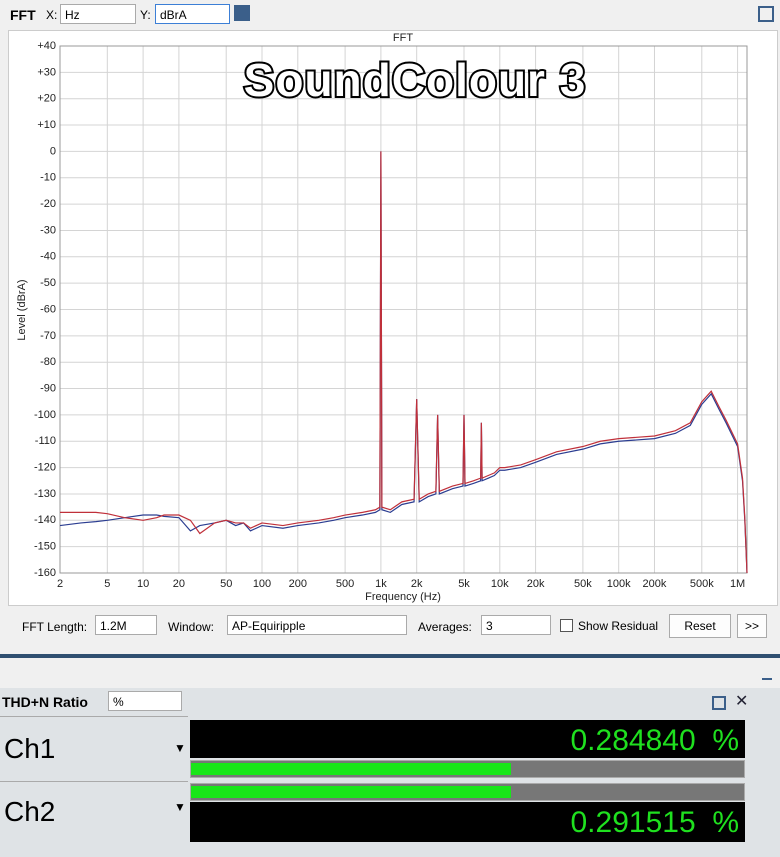  What do you see at coordinates (94, 749) in the screenshot?
I see `ch1-row: Ch1 ▼` at bounding box center [94, 749].